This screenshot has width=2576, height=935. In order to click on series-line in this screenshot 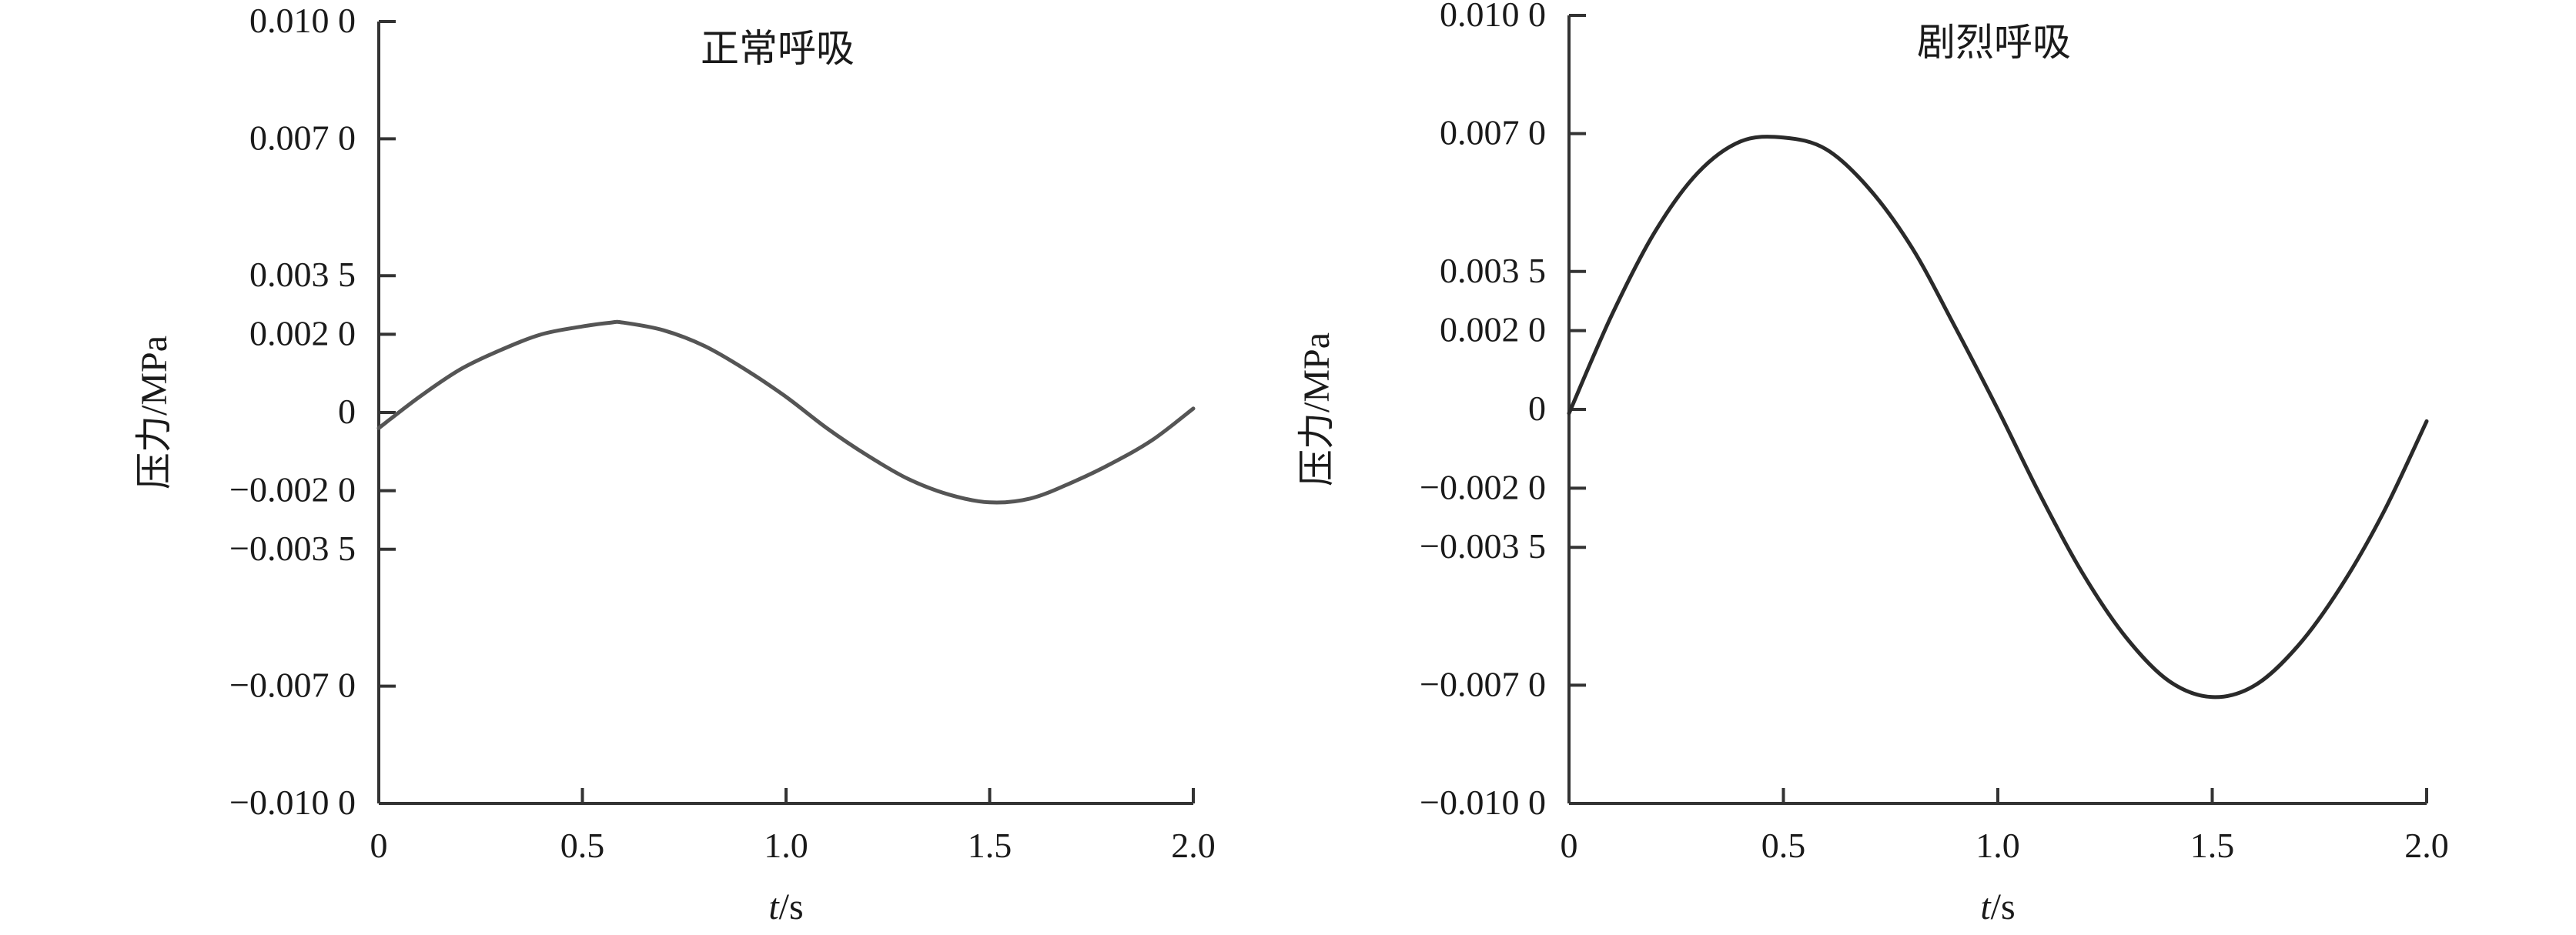, I will do `click(786, 412)`.